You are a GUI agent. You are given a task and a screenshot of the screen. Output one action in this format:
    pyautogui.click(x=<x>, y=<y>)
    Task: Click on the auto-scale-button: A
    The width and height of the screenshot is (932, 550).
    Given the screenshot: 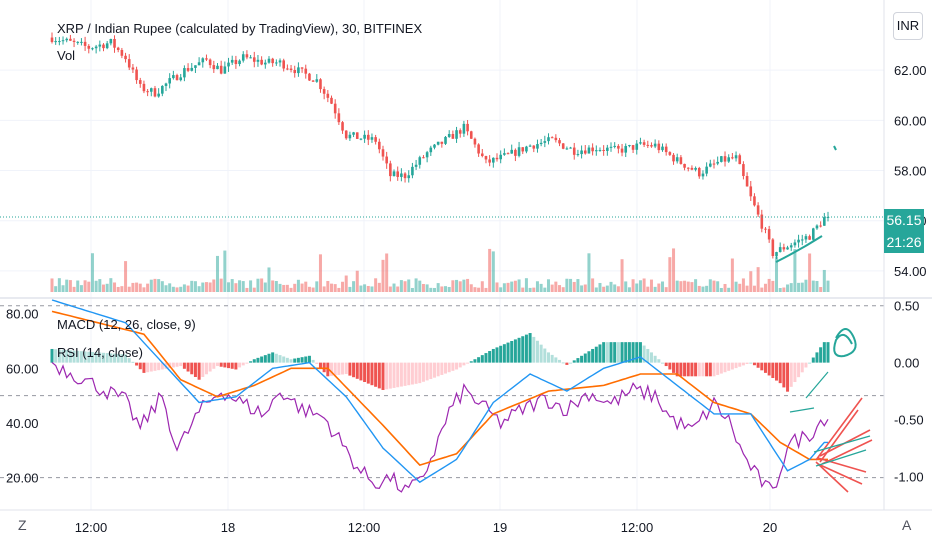 What is the action you would take?
    pyautogui.click(x=907, y=525)
    